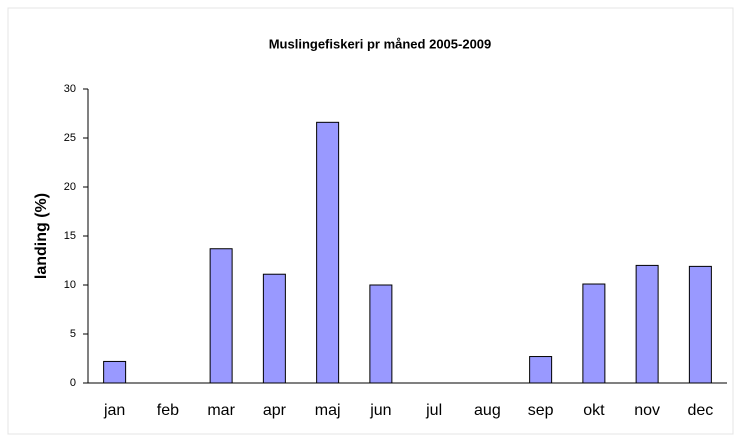 The width and height of the screenshot is (735, 441). Describe the element at coordinates (70, 89) in the screenshot. I see `y-tick-label: 30` at that location.